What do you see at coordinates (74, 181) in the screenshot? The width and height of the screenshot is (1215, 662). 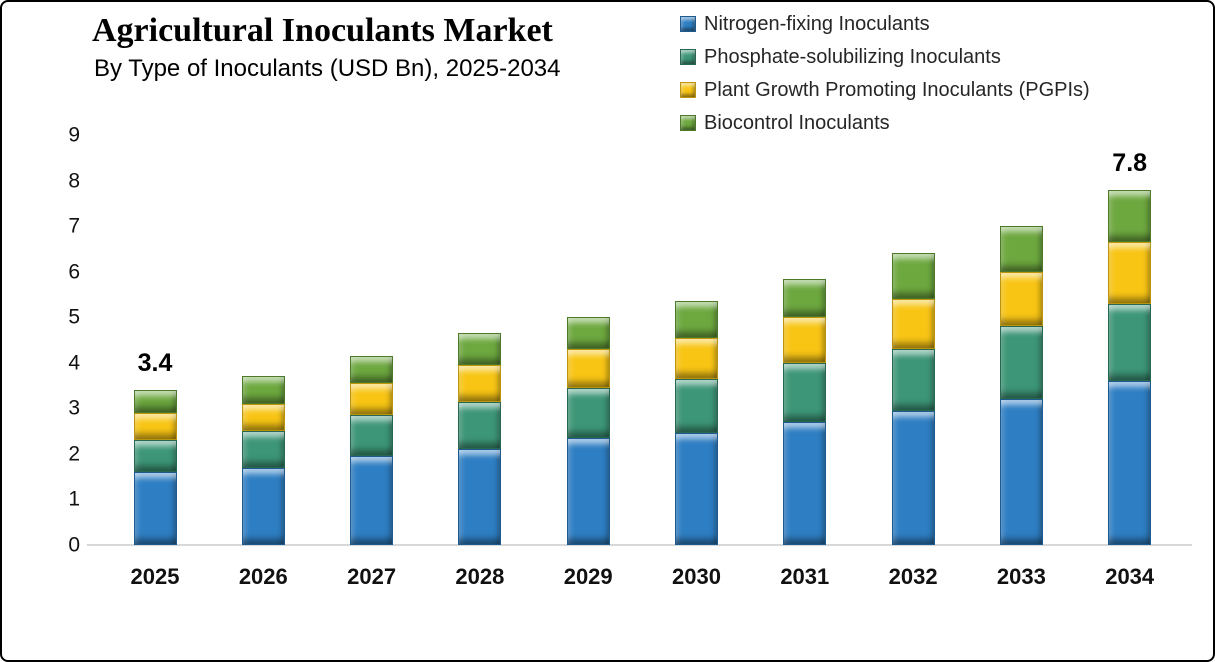 I see `y-tick-label: 8` at bounding box center [74, 181].